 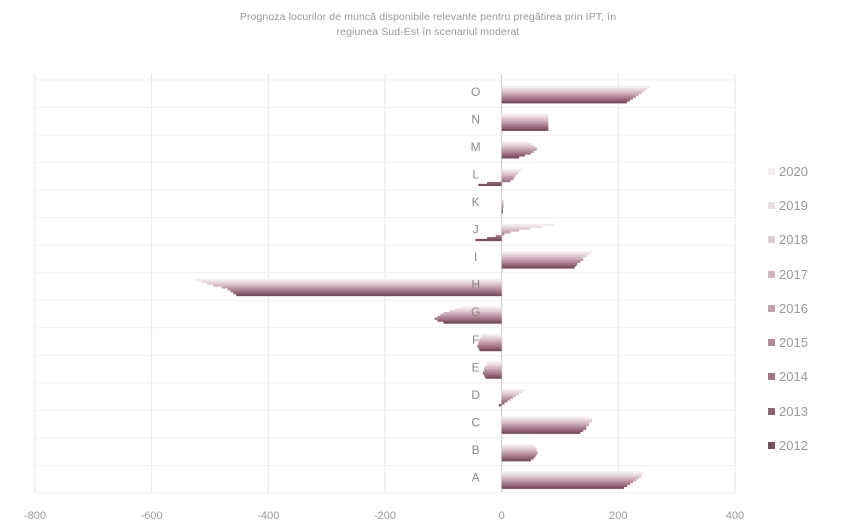 I want to click on legend-label: 2020, so click(x=793, y=171).